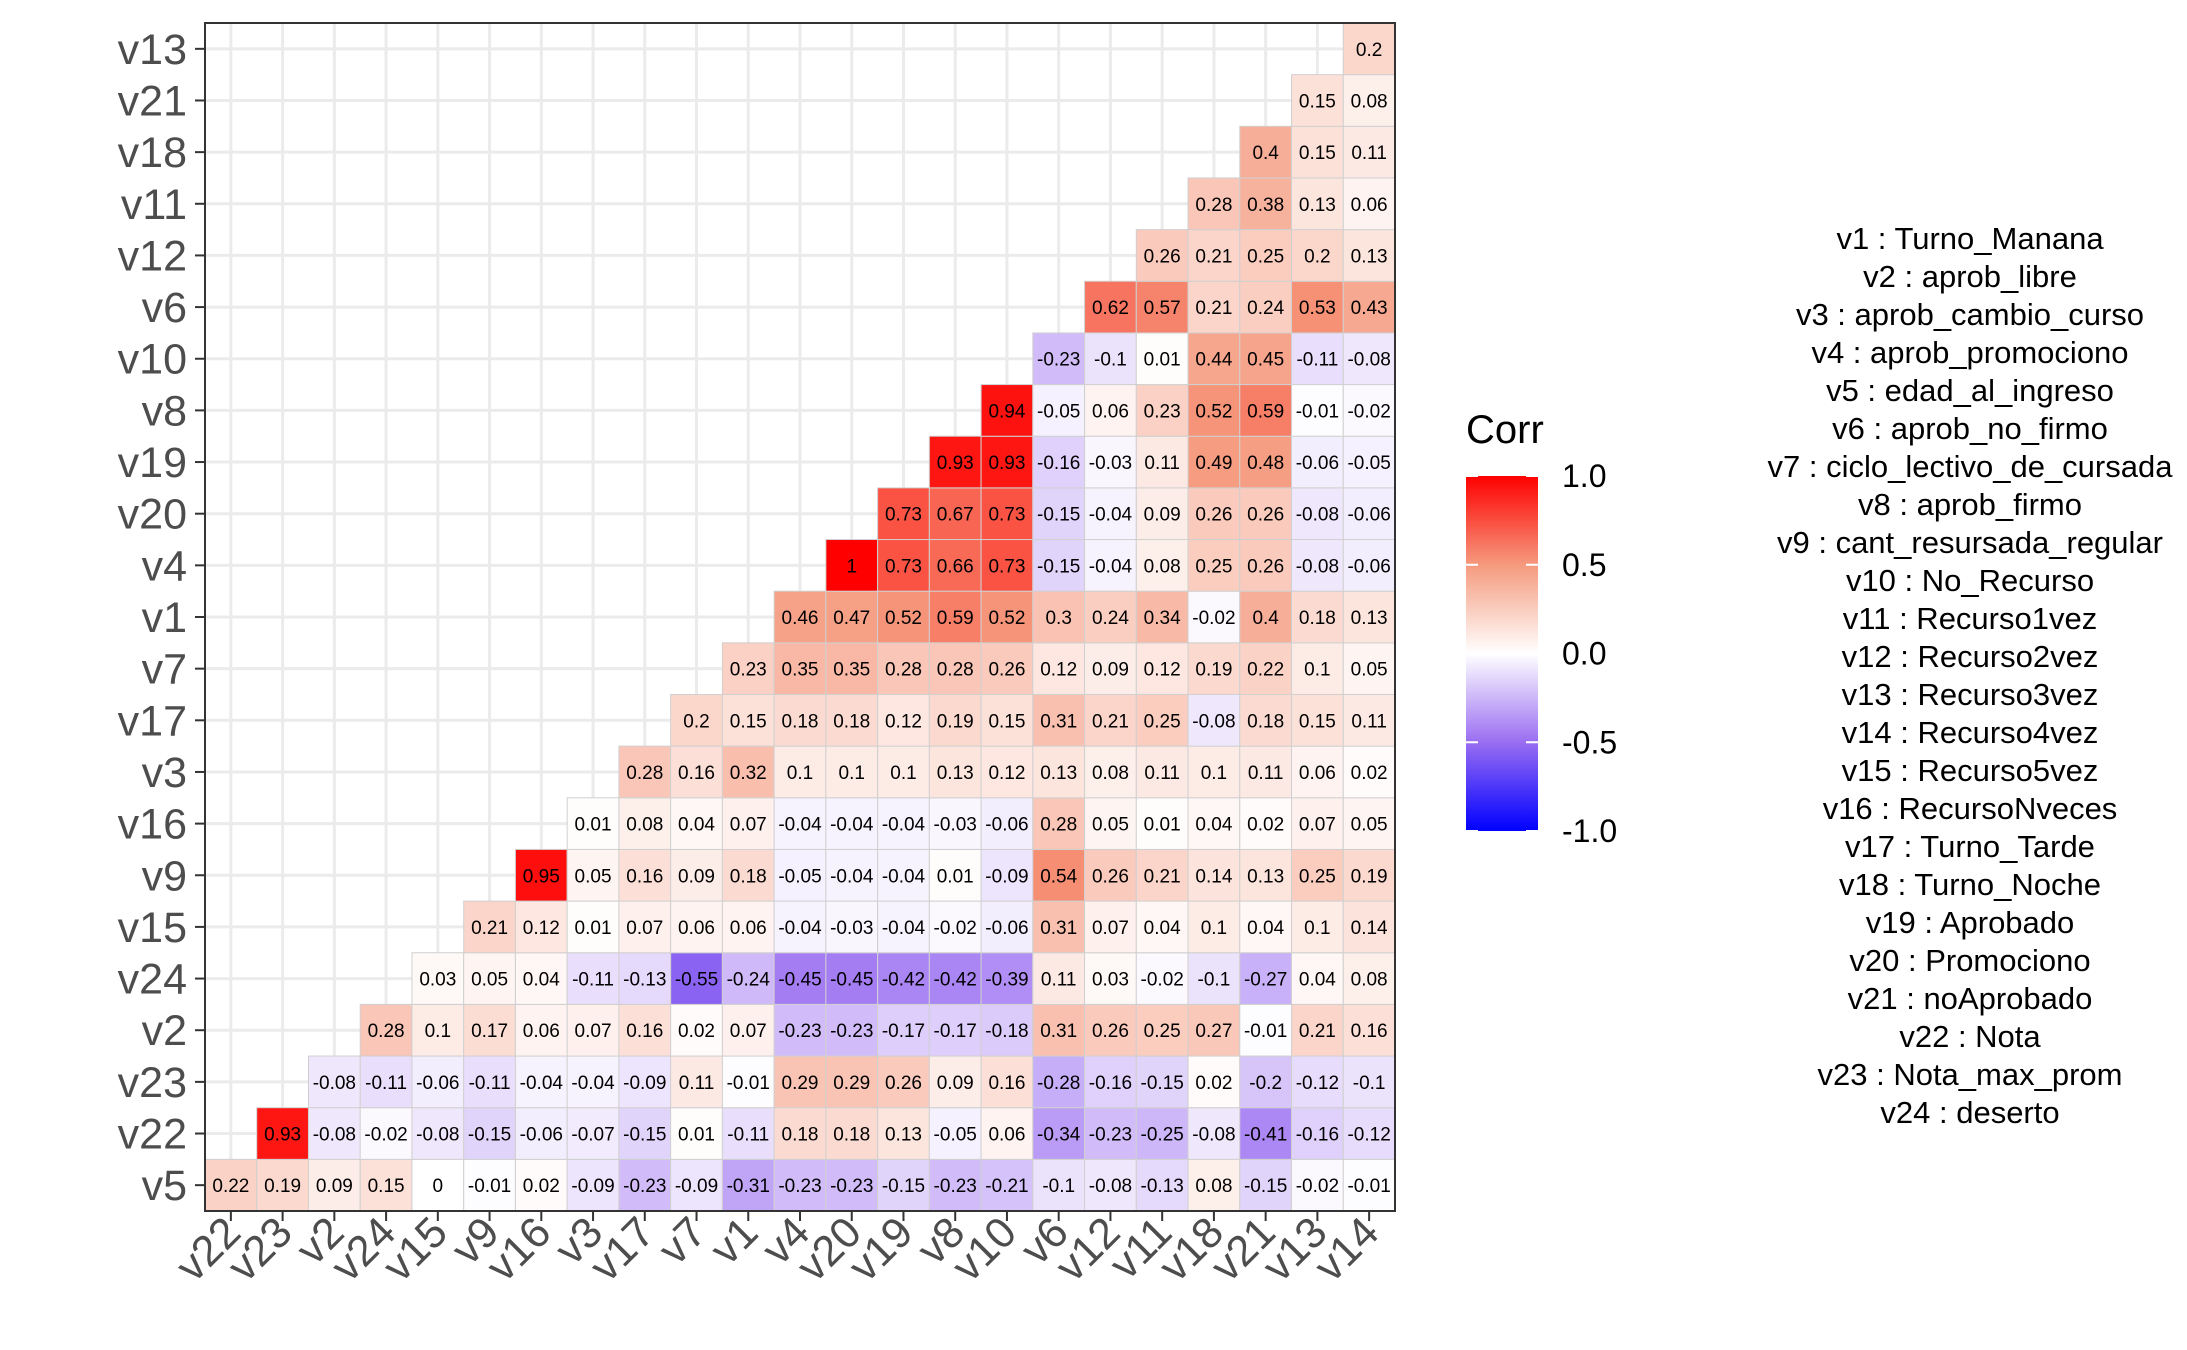 The width and height of the screenshot is (2187, 1350). What do you see at coordinates (152, 101) in the screenshot?
I see `y-tick-label: v21` at bounding box center [152, 101].